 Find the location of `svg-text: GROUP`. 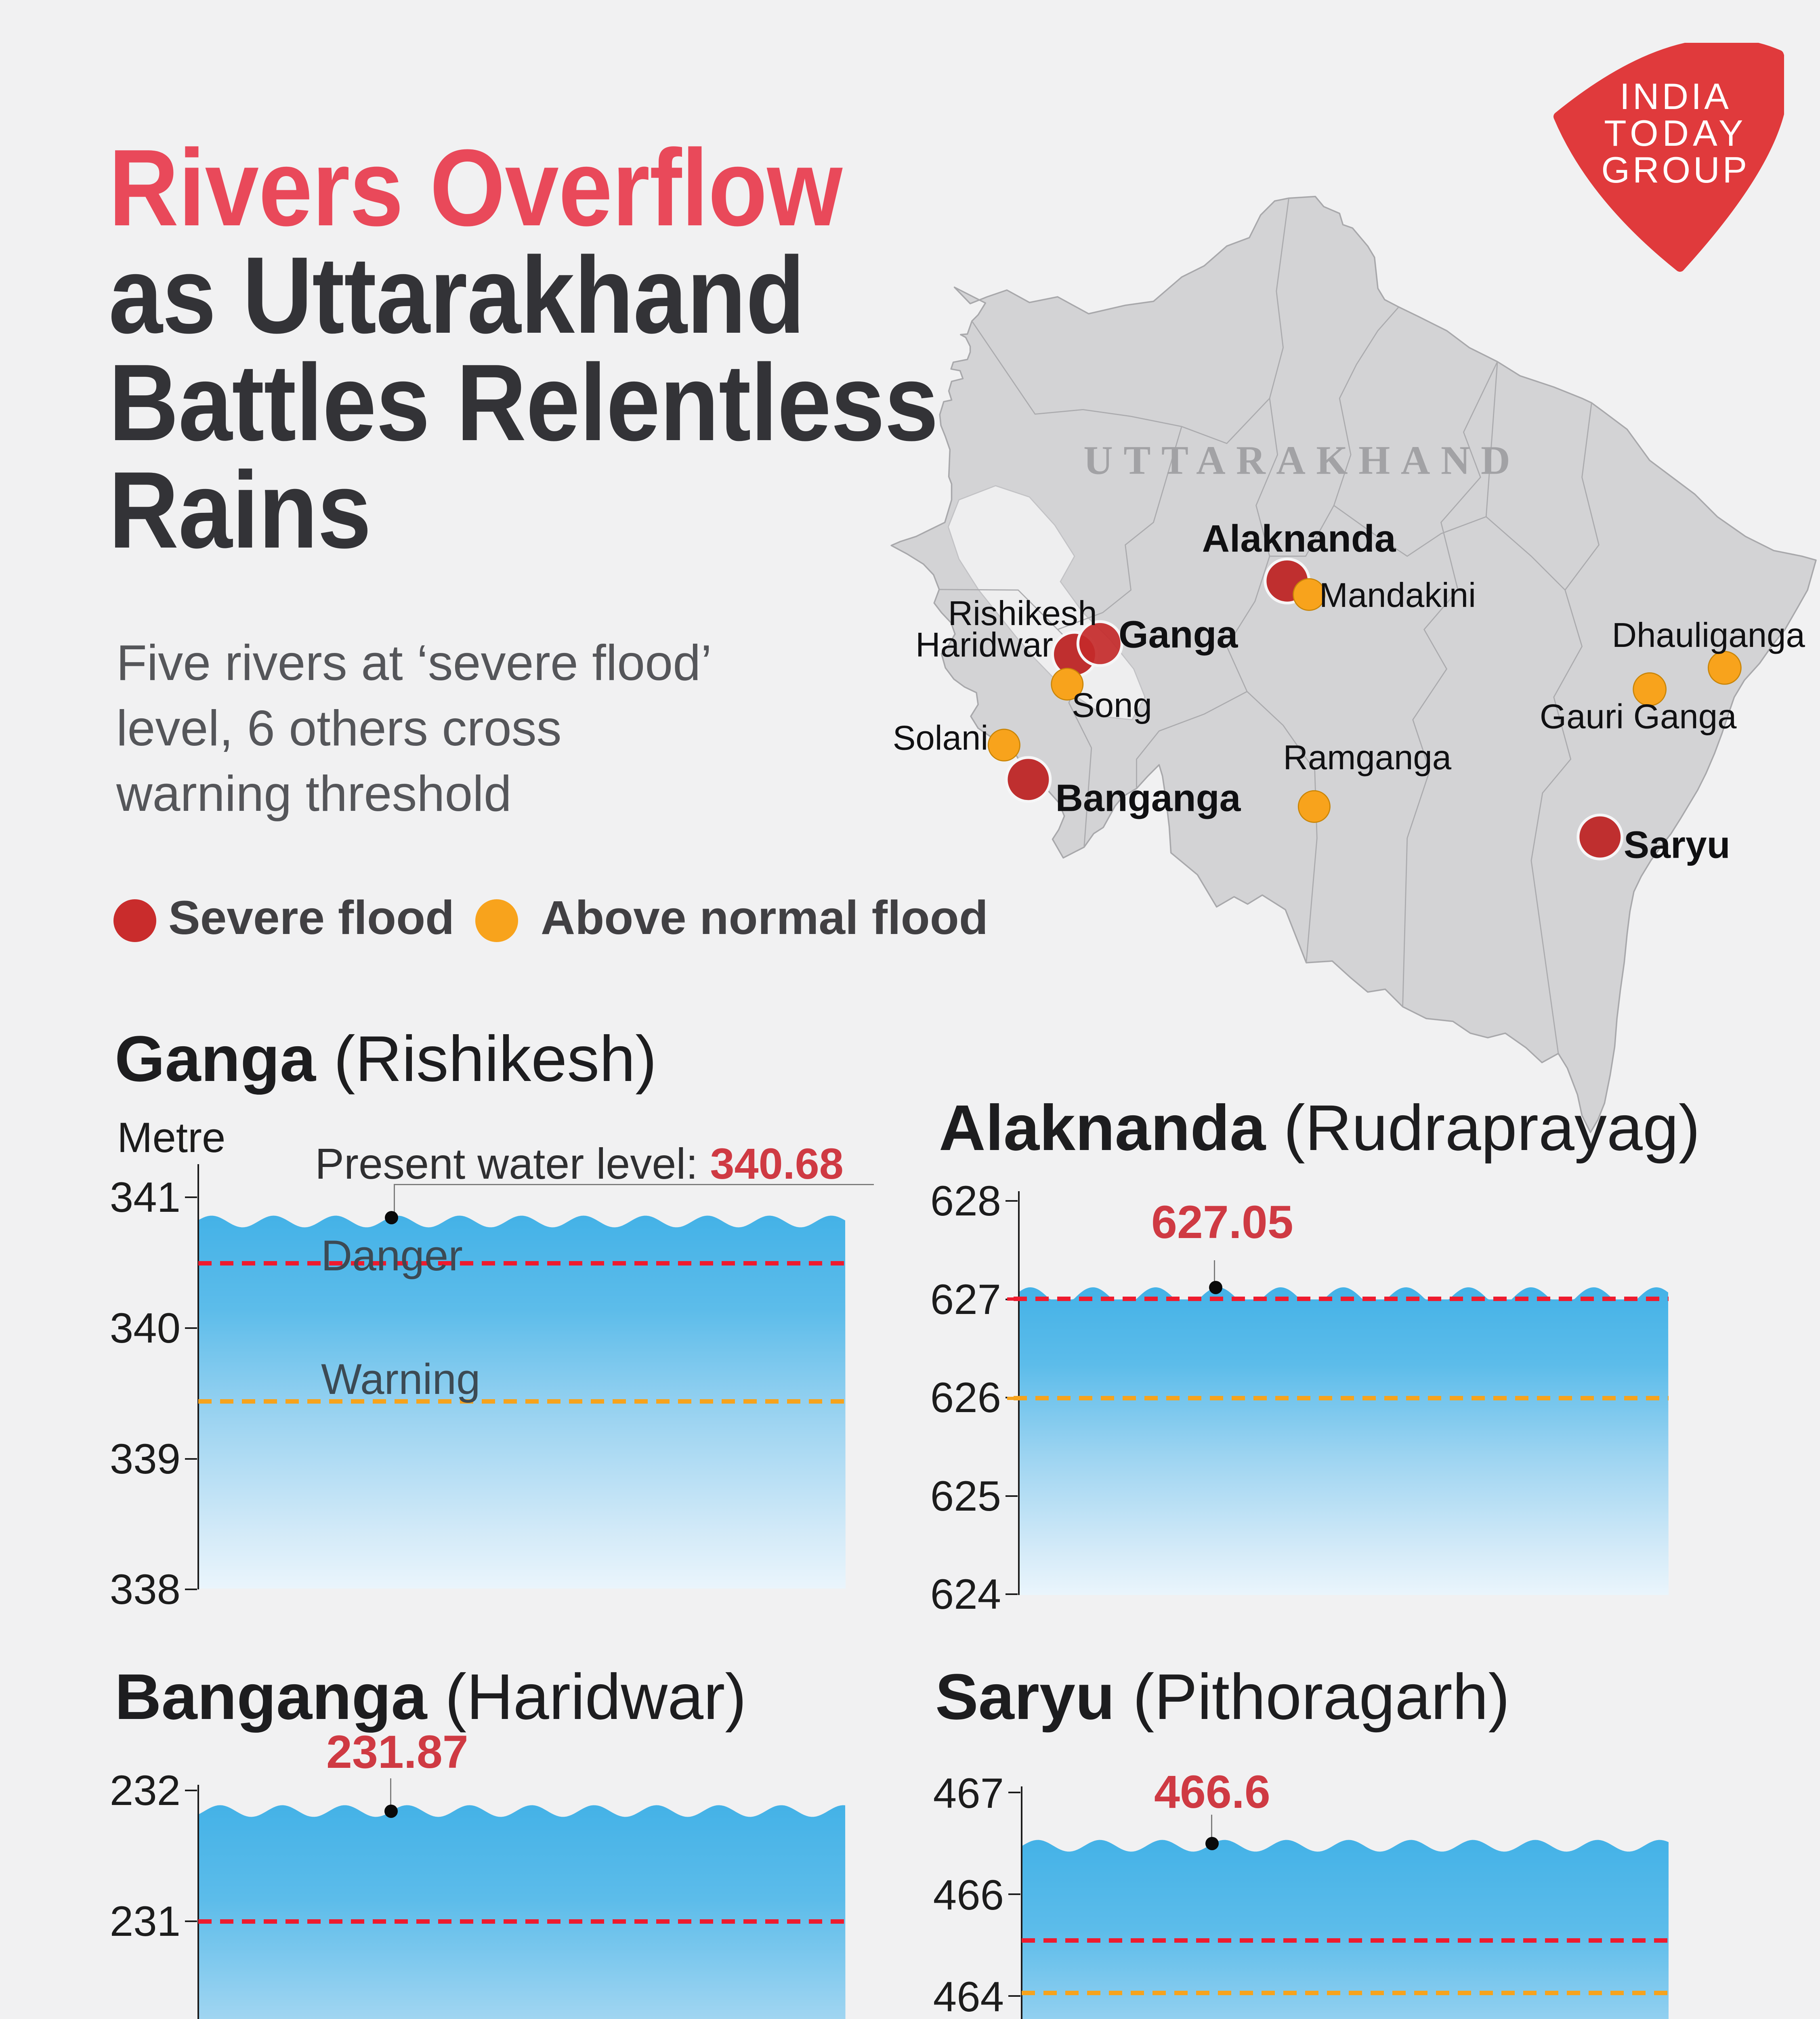

svg-text: GROUP is located at coordinates (1675, 170).